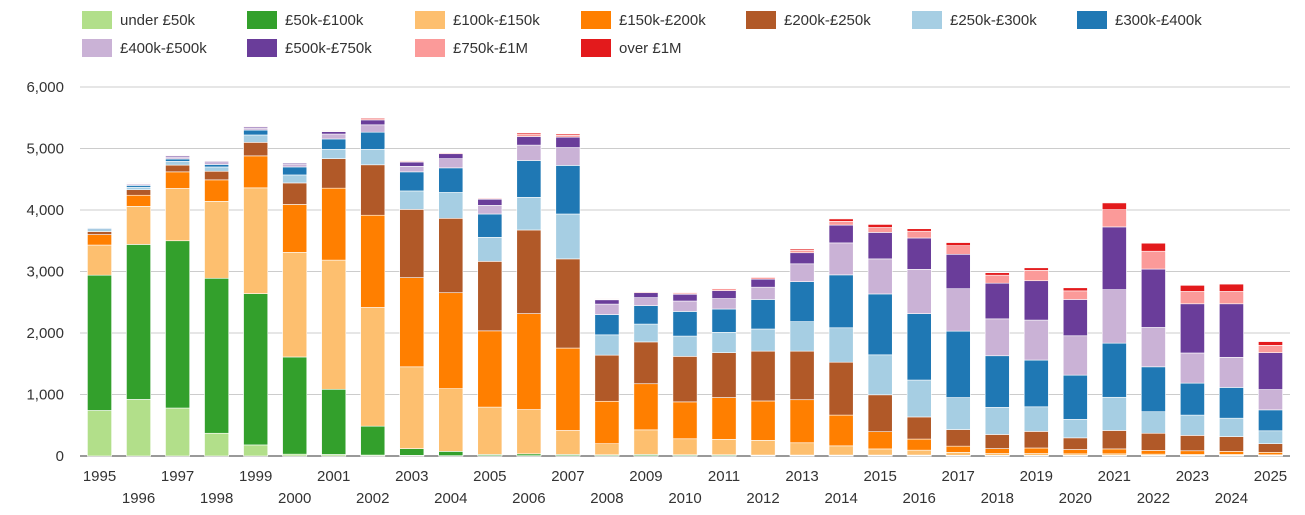 This screenshot has width=1305, height=515. Describe the element at coordinates (1139, 20) in the screenshot. I see `legend-item: £300k-£400k` at that location.